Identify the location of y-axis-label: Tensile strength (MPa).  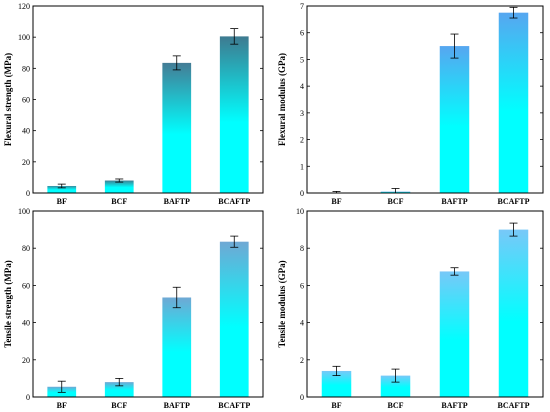
(8, 304).